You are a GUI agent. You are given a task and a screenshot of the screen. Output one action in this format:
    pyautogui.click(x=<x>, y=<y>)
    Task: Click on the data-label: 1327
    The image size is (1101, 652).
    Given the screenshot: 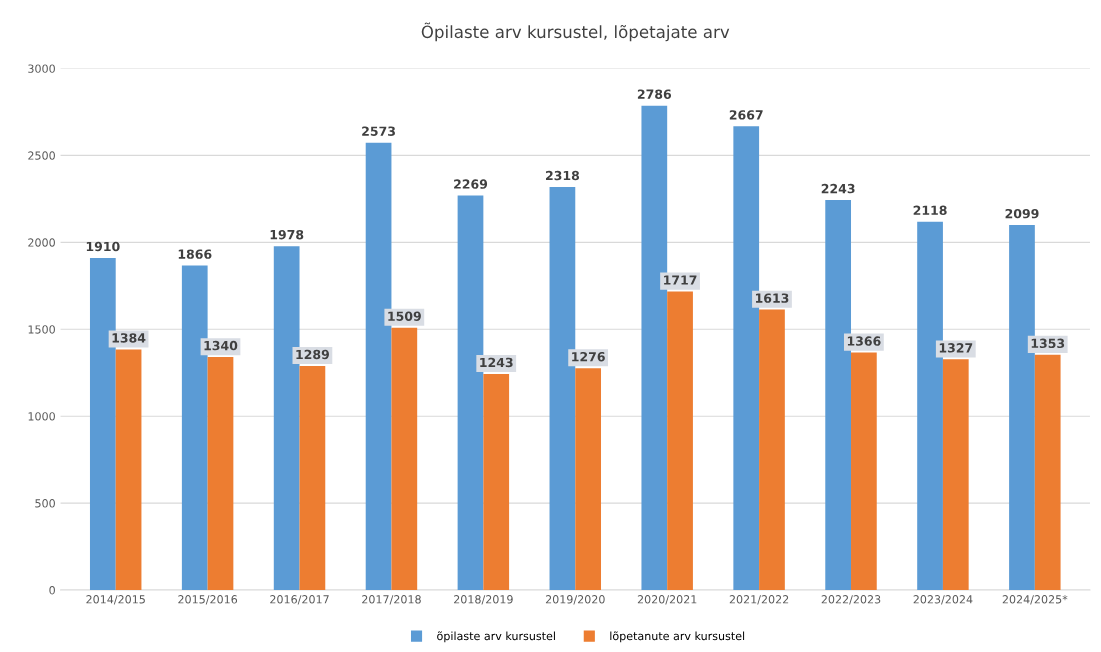 What is the action you would take?
    pyautogui.click(x=956, y=348)
    